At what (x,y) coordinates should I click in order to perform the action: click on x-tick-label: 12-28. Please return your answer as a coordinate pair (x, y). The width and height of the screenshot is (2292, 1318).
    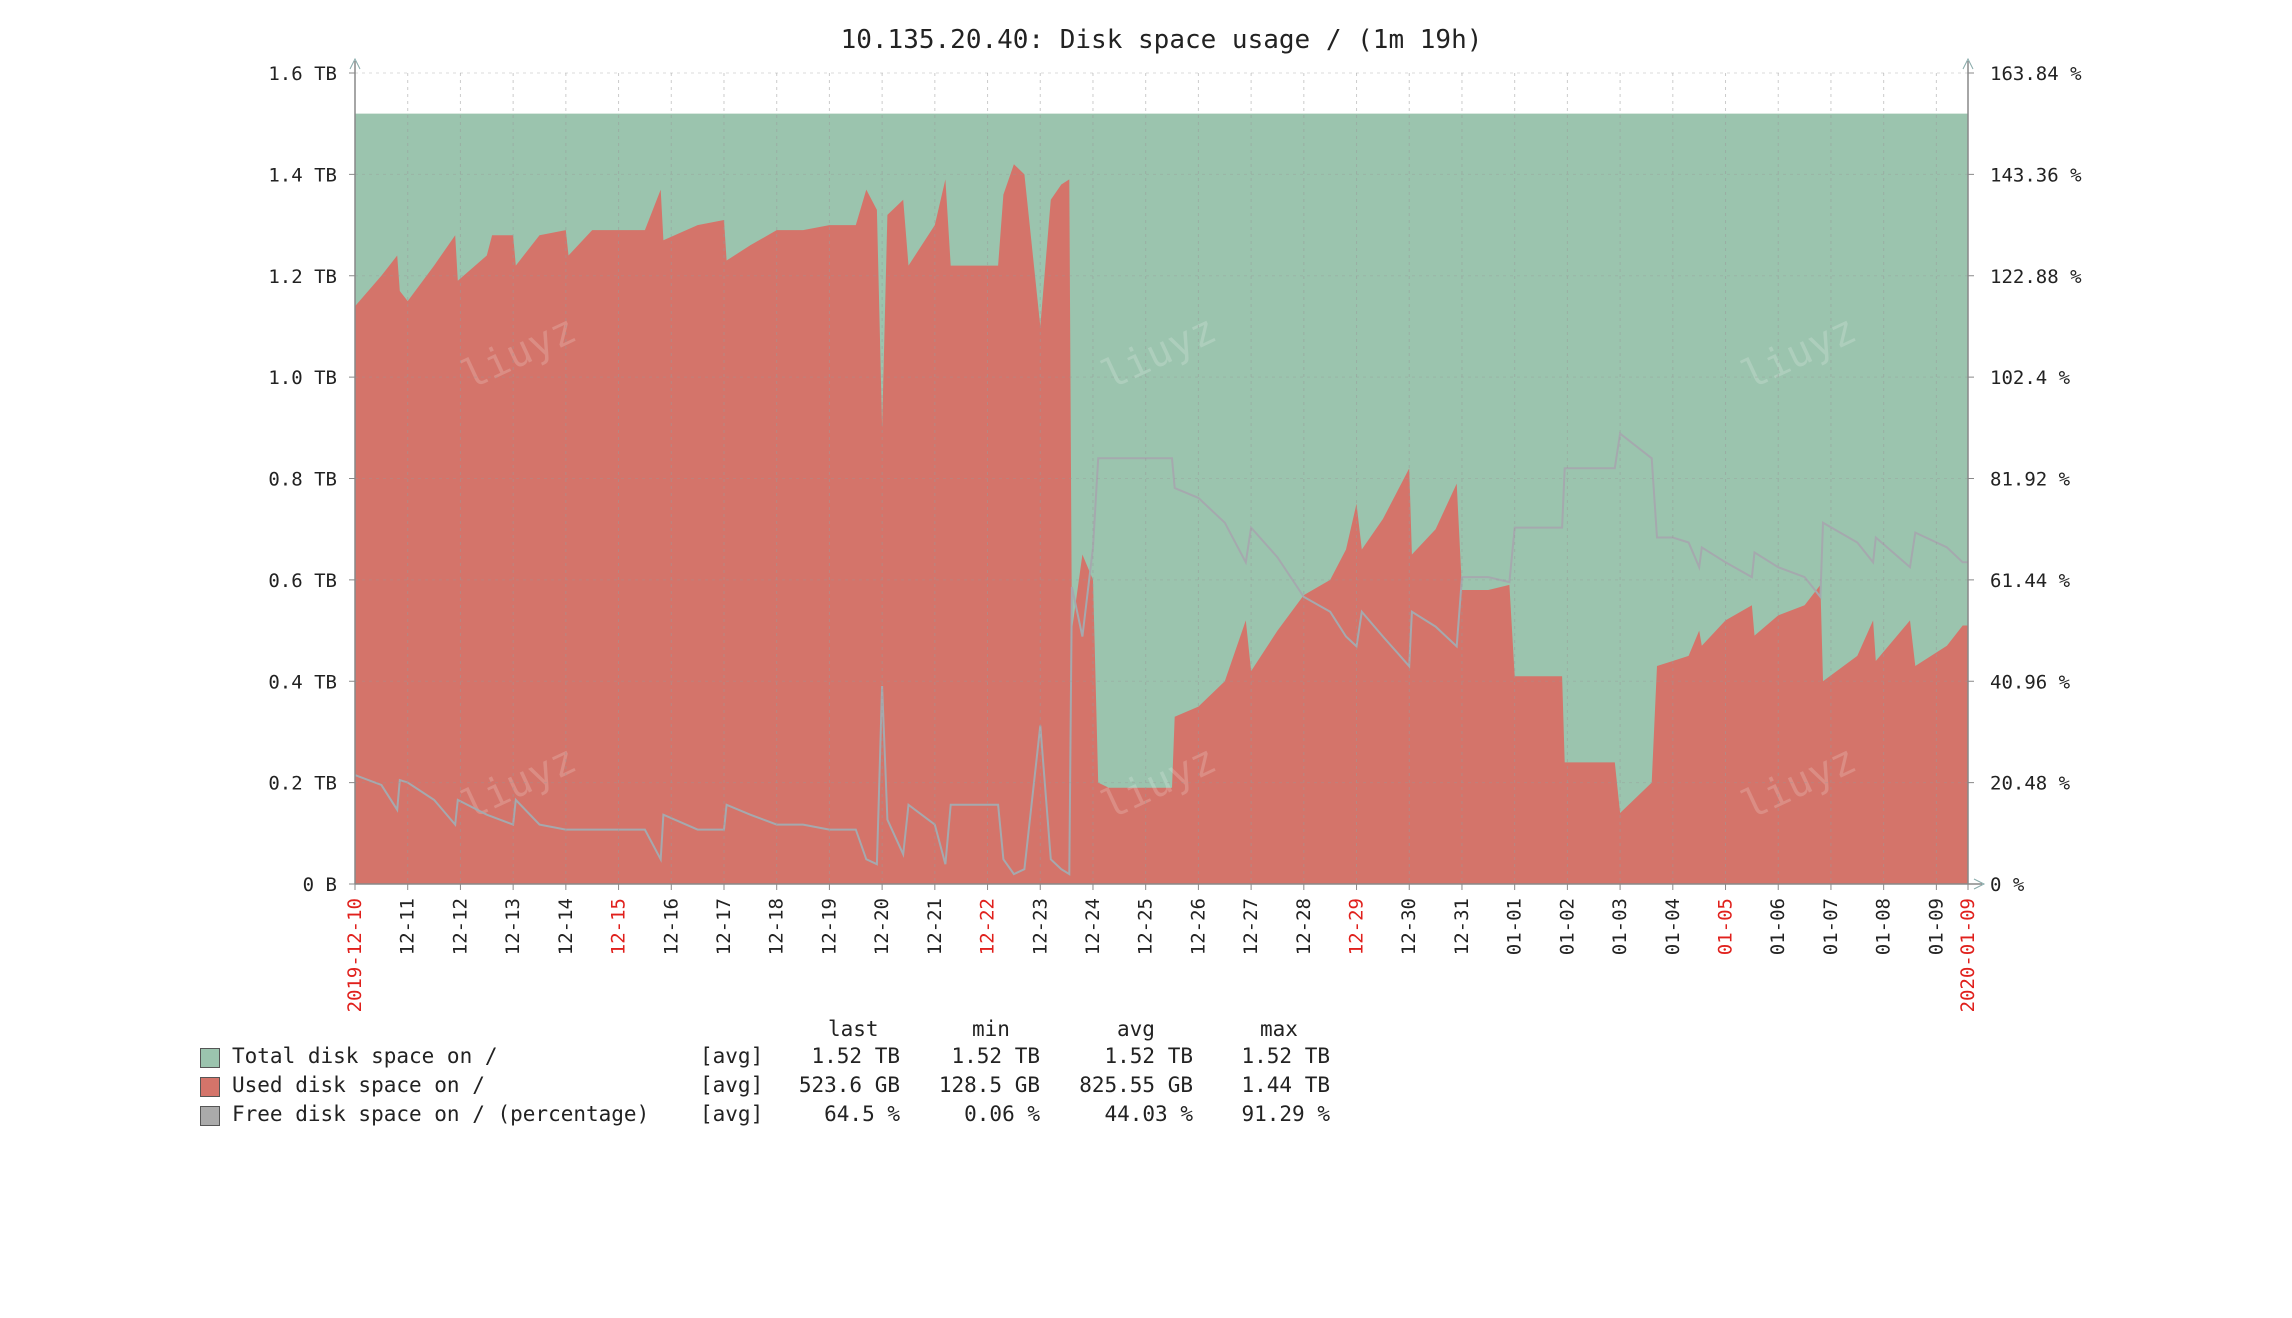
    Looking at the image, I should click on (1304, 926).